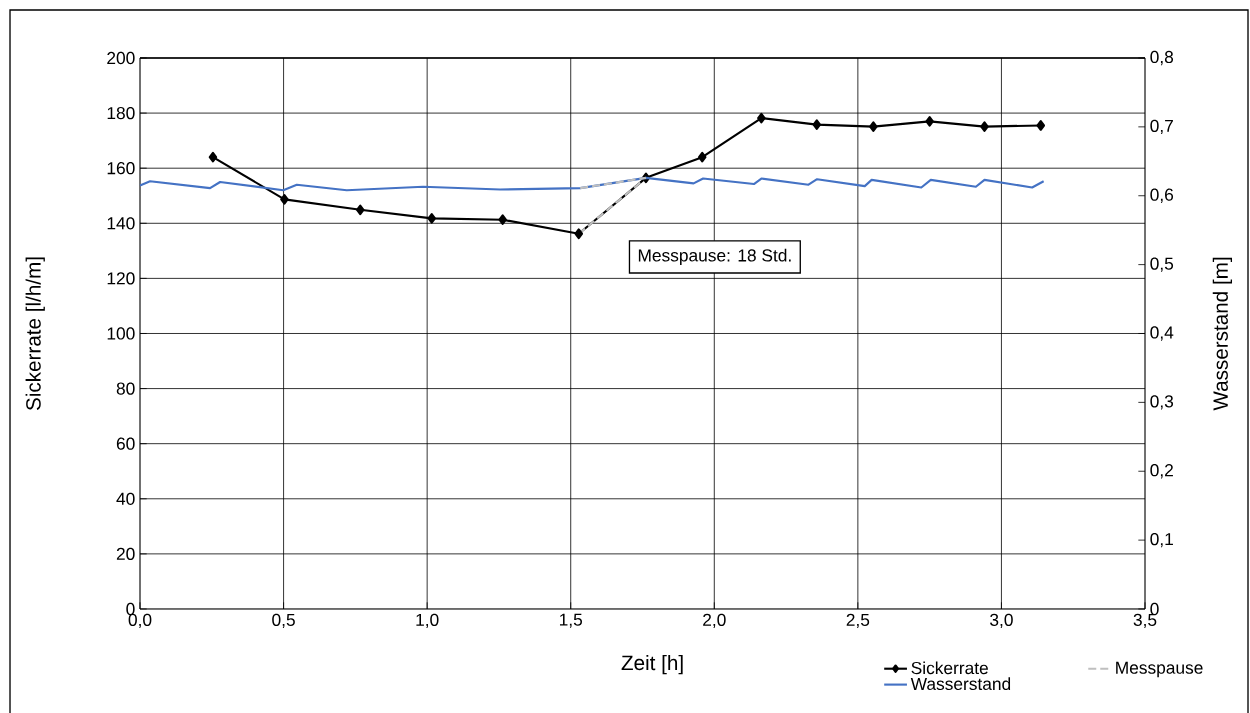 Image resolution: width=1250 pixels, height=713 pixels. What do you see at coordinates (125, 498) in the screenshot?
I see `y-tick-label: 40` at bounding box center [125, 498].